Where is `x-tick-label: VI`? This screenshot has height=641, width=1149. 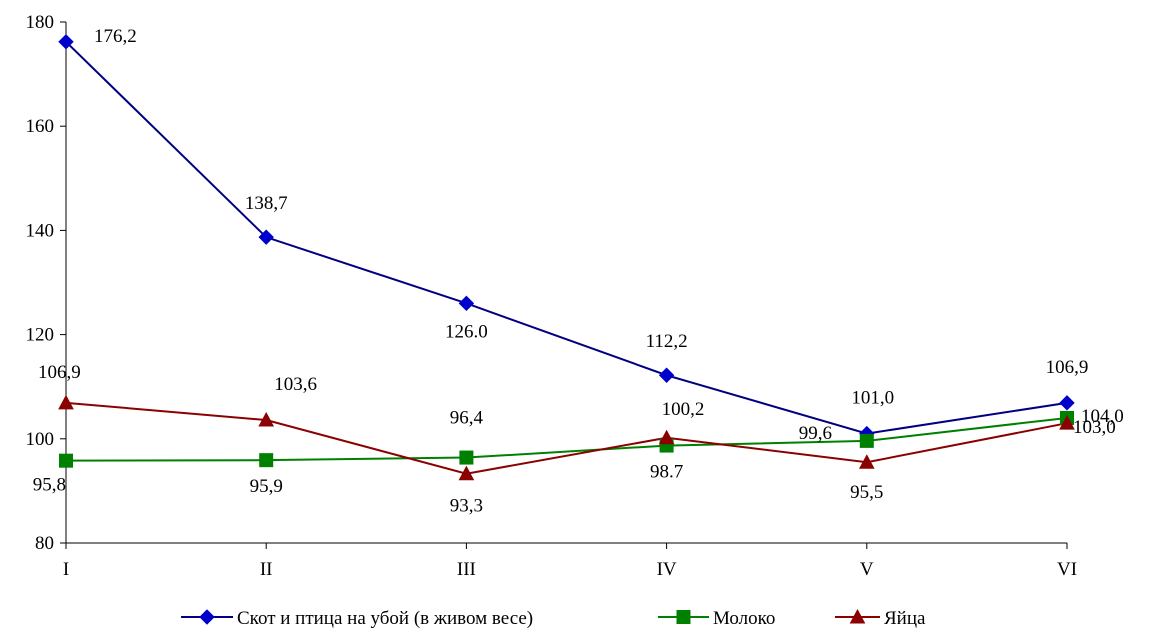
x-tick-label: VI is located at coordinates (1067, 569).